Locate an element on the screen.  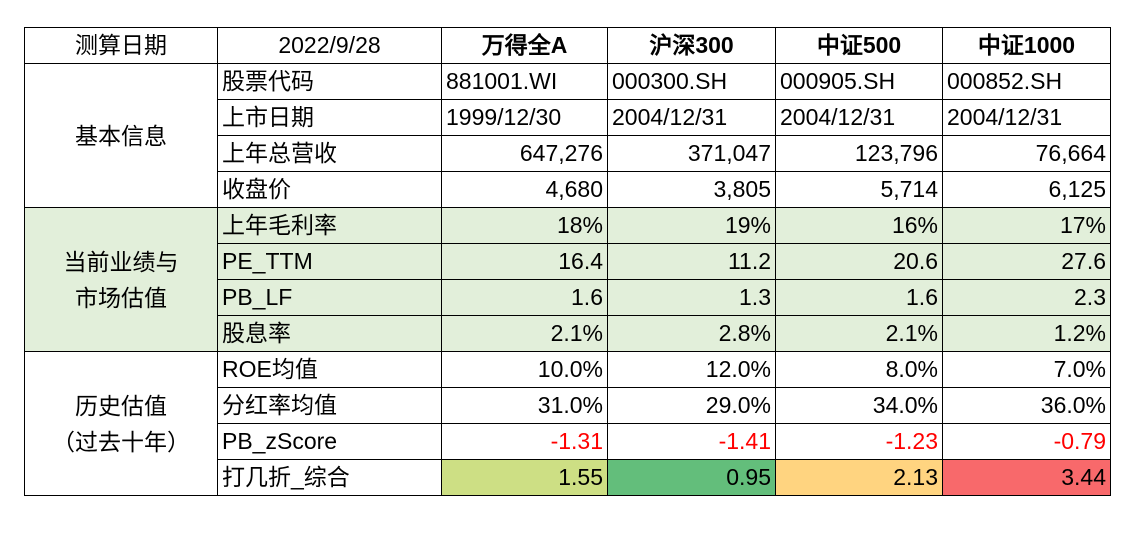
value-cell: 18% is located at coordinates (524, 225).